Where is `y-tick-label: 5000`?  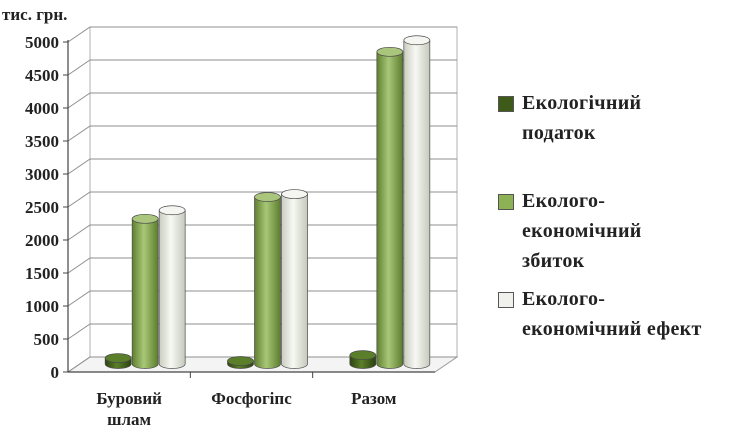
y-tick-label: 5000 is located at coordinates (42, 42).